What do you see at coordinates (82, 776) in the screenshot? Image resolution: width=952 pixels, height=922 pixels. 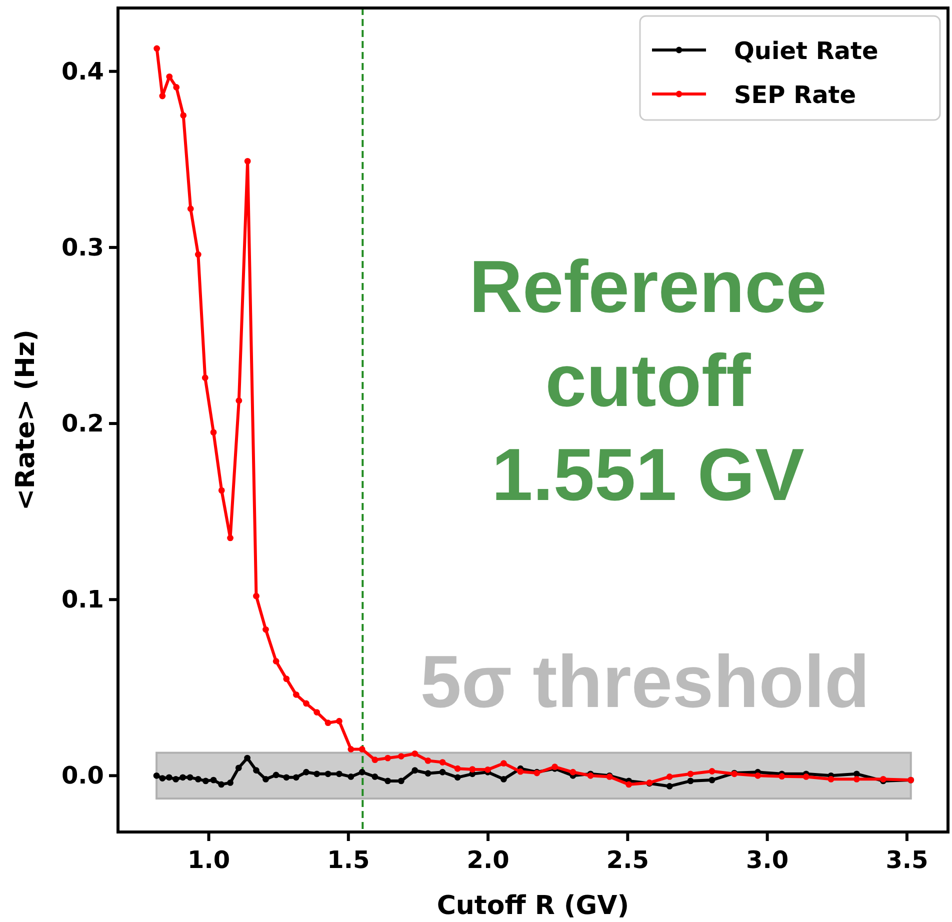 I see `y-tick-label: 0.0` at bounding box center [82, 776].